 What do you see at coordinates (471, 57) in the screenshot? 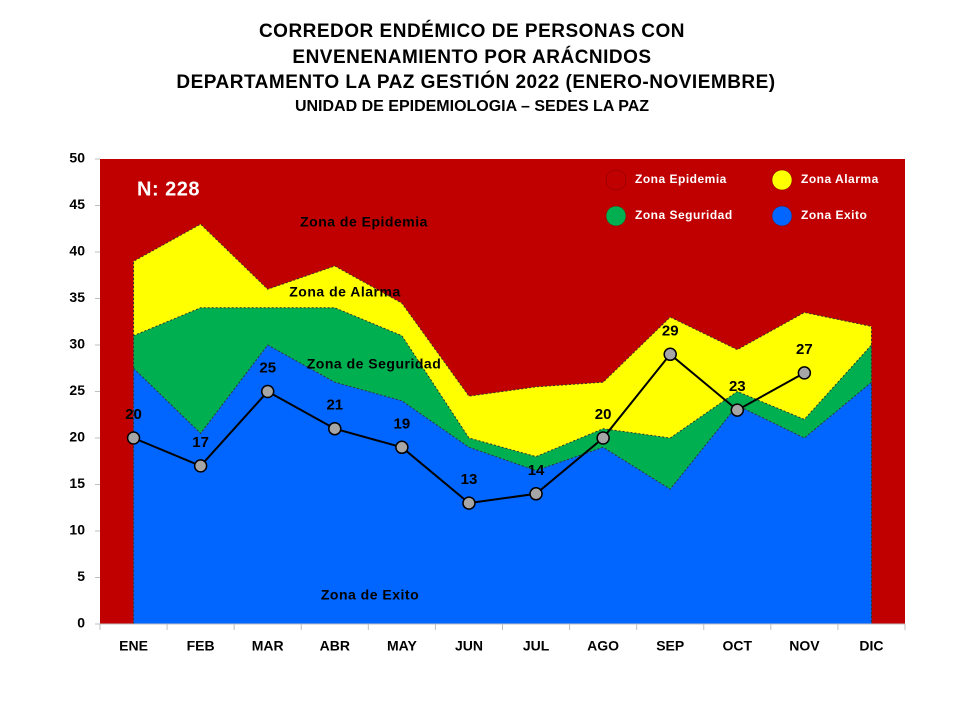
I see `chart-title: ENVENENAMIENTO POR ARÁCNIDOS` at bounding box center [471, 57].